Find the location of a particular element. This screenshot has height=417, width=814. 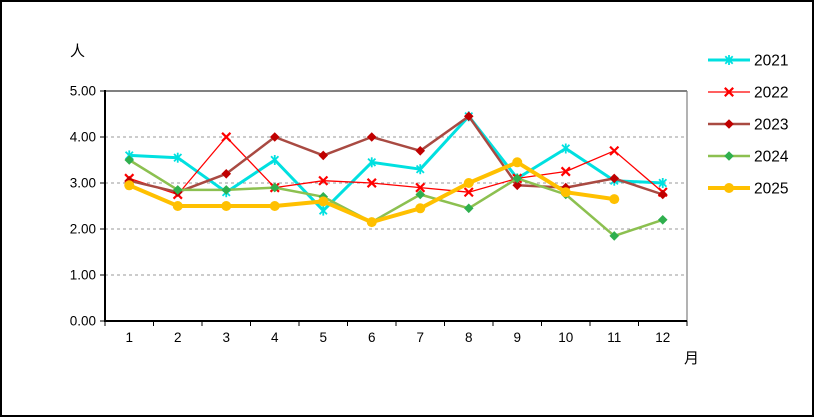

legend-label-2024: 2024 is located at coordinates (771, 157).